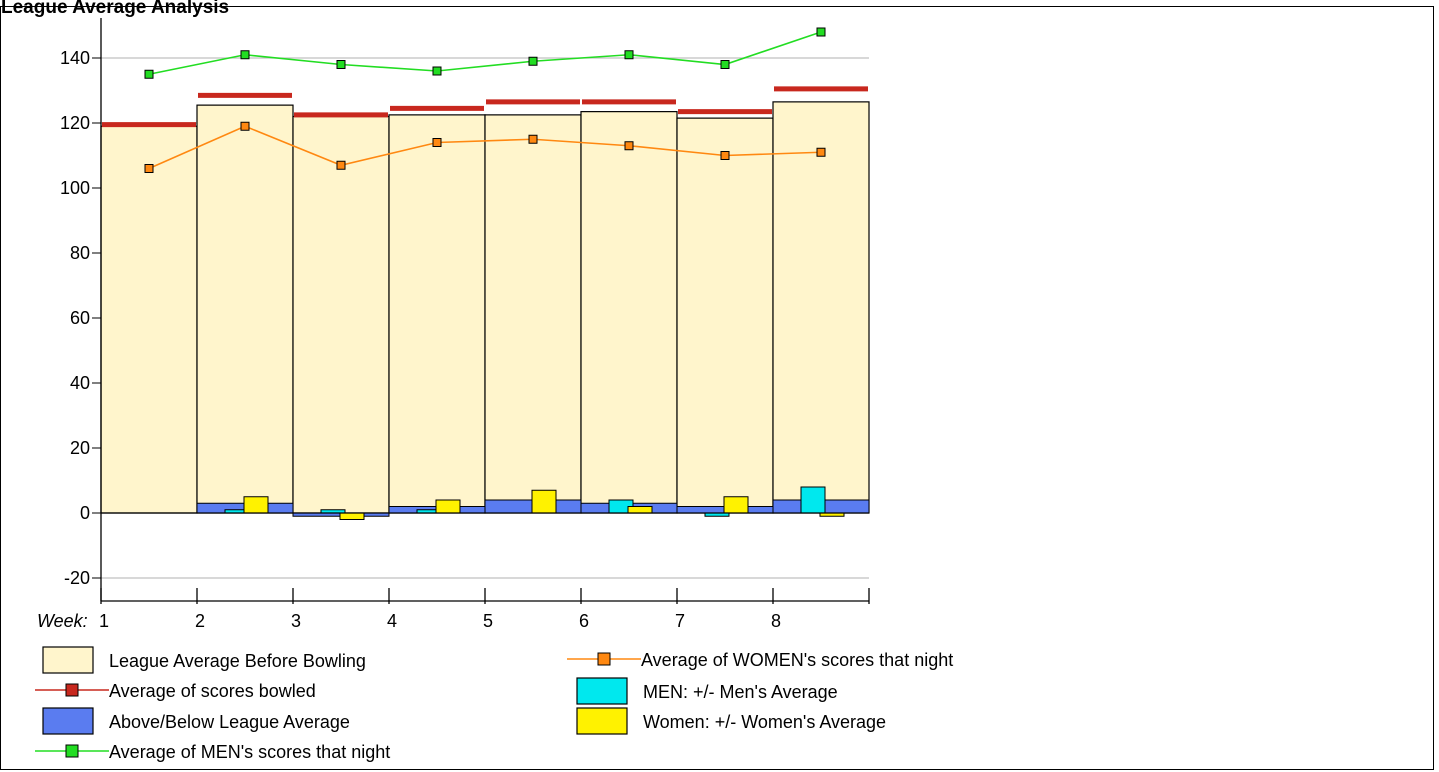 This screenshot has width=1439, height=772. Describe the element at coordinates (115, 9) in the screenshot. I see `chart-title: League Average Analysis` at that location.